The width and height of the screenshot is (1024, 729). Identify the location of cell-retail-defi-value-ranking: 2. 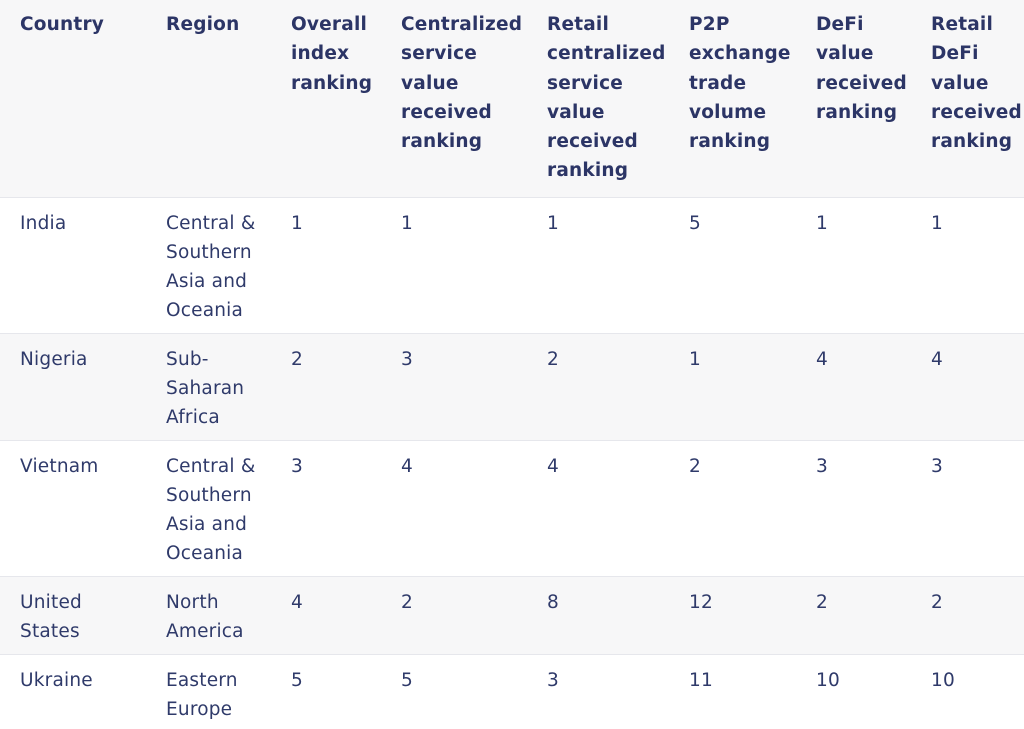
(937, 602).